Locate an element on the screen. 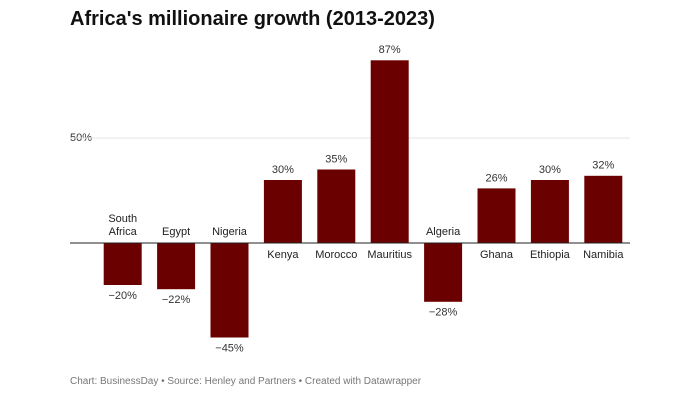  x-tick-label: Kenya is located at coordinates (283, 255).